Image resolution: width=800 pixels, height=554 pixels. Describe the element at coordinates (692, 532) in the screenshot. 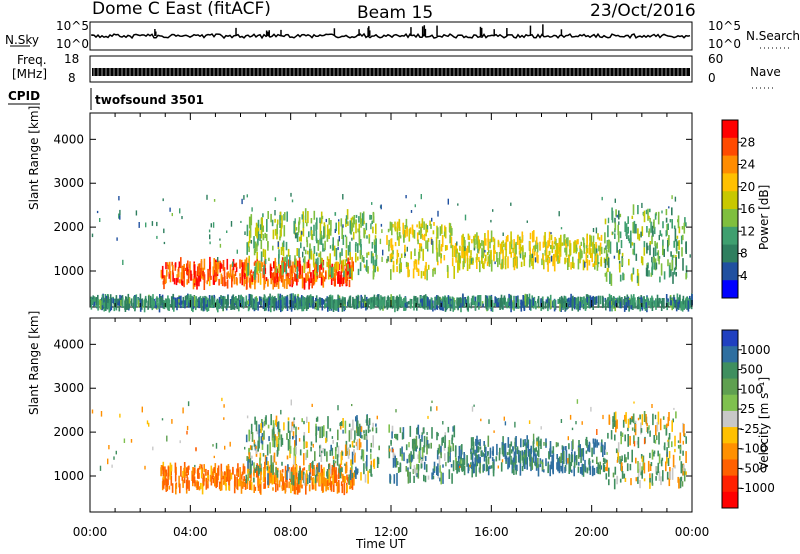

I see `x-tick-label: 00:00` at that location.